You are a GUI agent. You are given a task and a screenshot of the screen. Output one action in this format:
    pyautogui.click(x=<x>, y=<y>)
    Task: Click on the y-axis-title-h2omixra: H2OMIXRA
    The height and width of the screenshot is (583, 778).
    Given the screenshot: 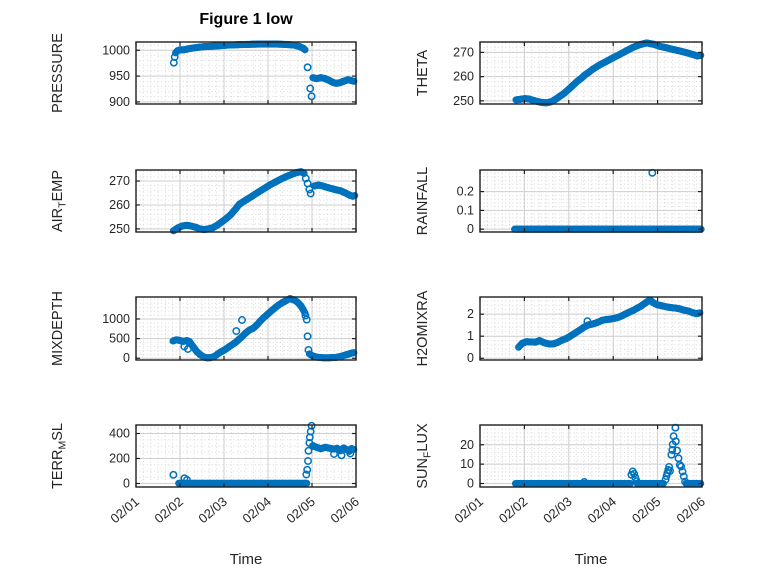 What is the action you would take?
    pyautogui.click(x=423, y=328)
    